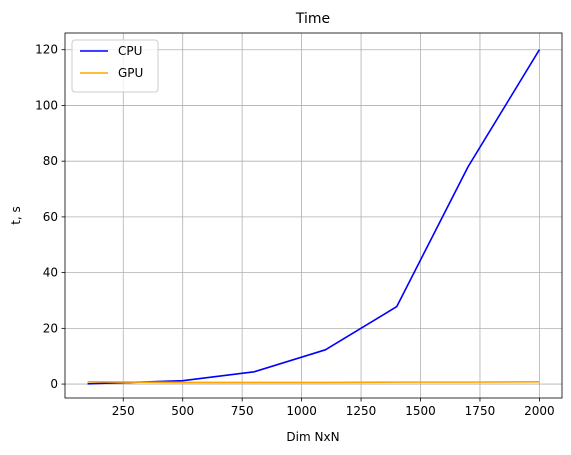 The width and height of the screenshot is (571, 455). What do you see at coordinates (242, 411) in the screenshot?
I see `x-tick-label: 750` at bounding box center [242, 411].